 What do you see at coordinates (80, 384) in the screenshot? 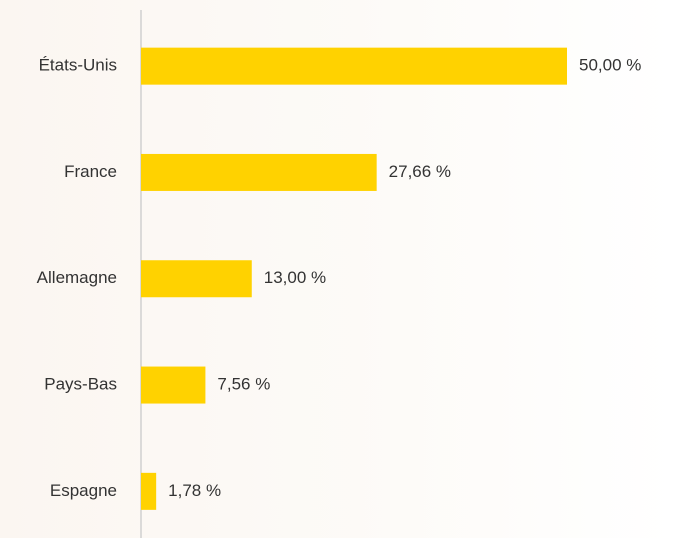
I see `category-label: Pays-Bas` at bounding box center [80, 384].